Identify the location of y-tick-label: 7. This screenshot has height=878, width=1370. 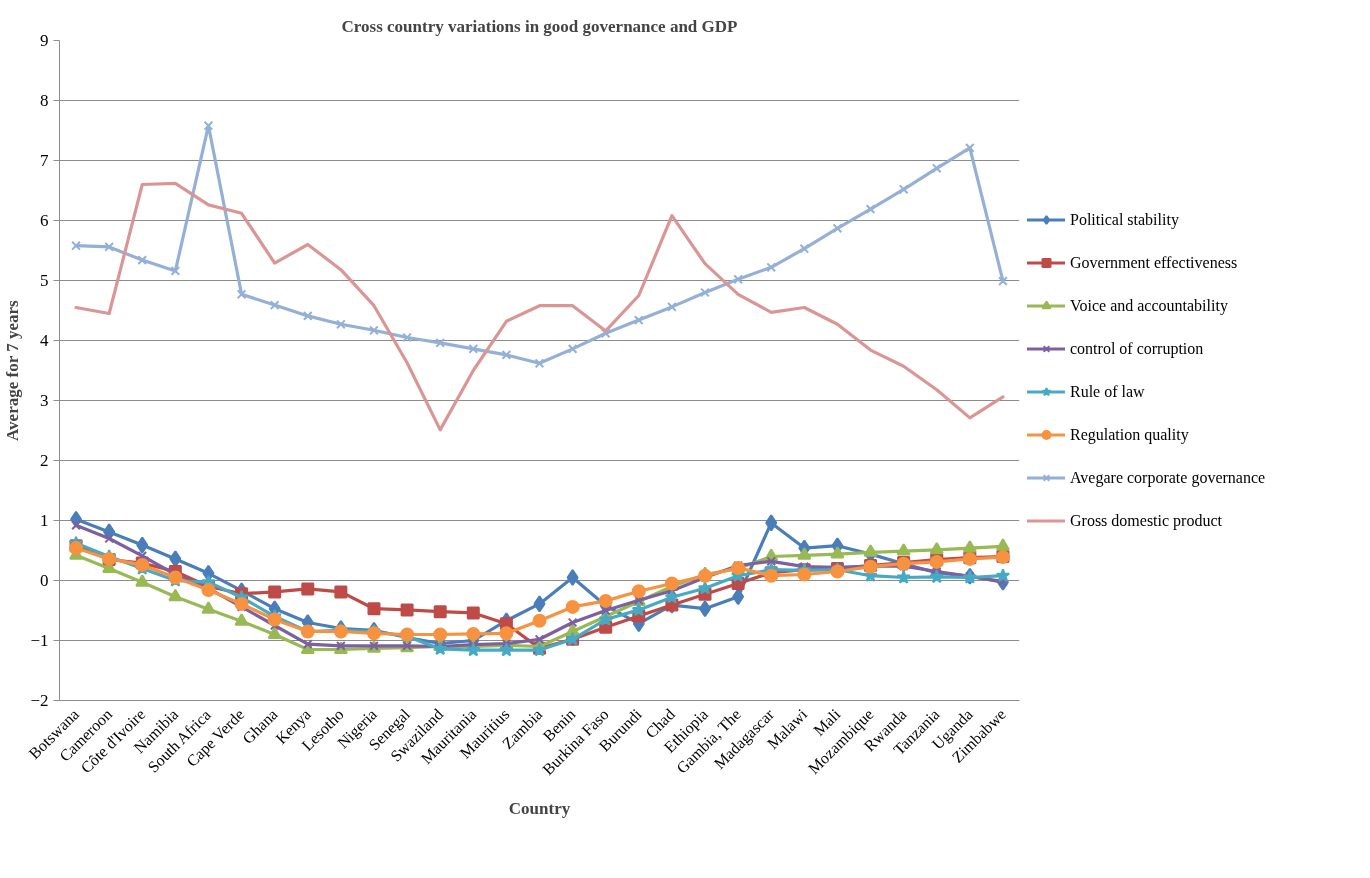
(44, 160).